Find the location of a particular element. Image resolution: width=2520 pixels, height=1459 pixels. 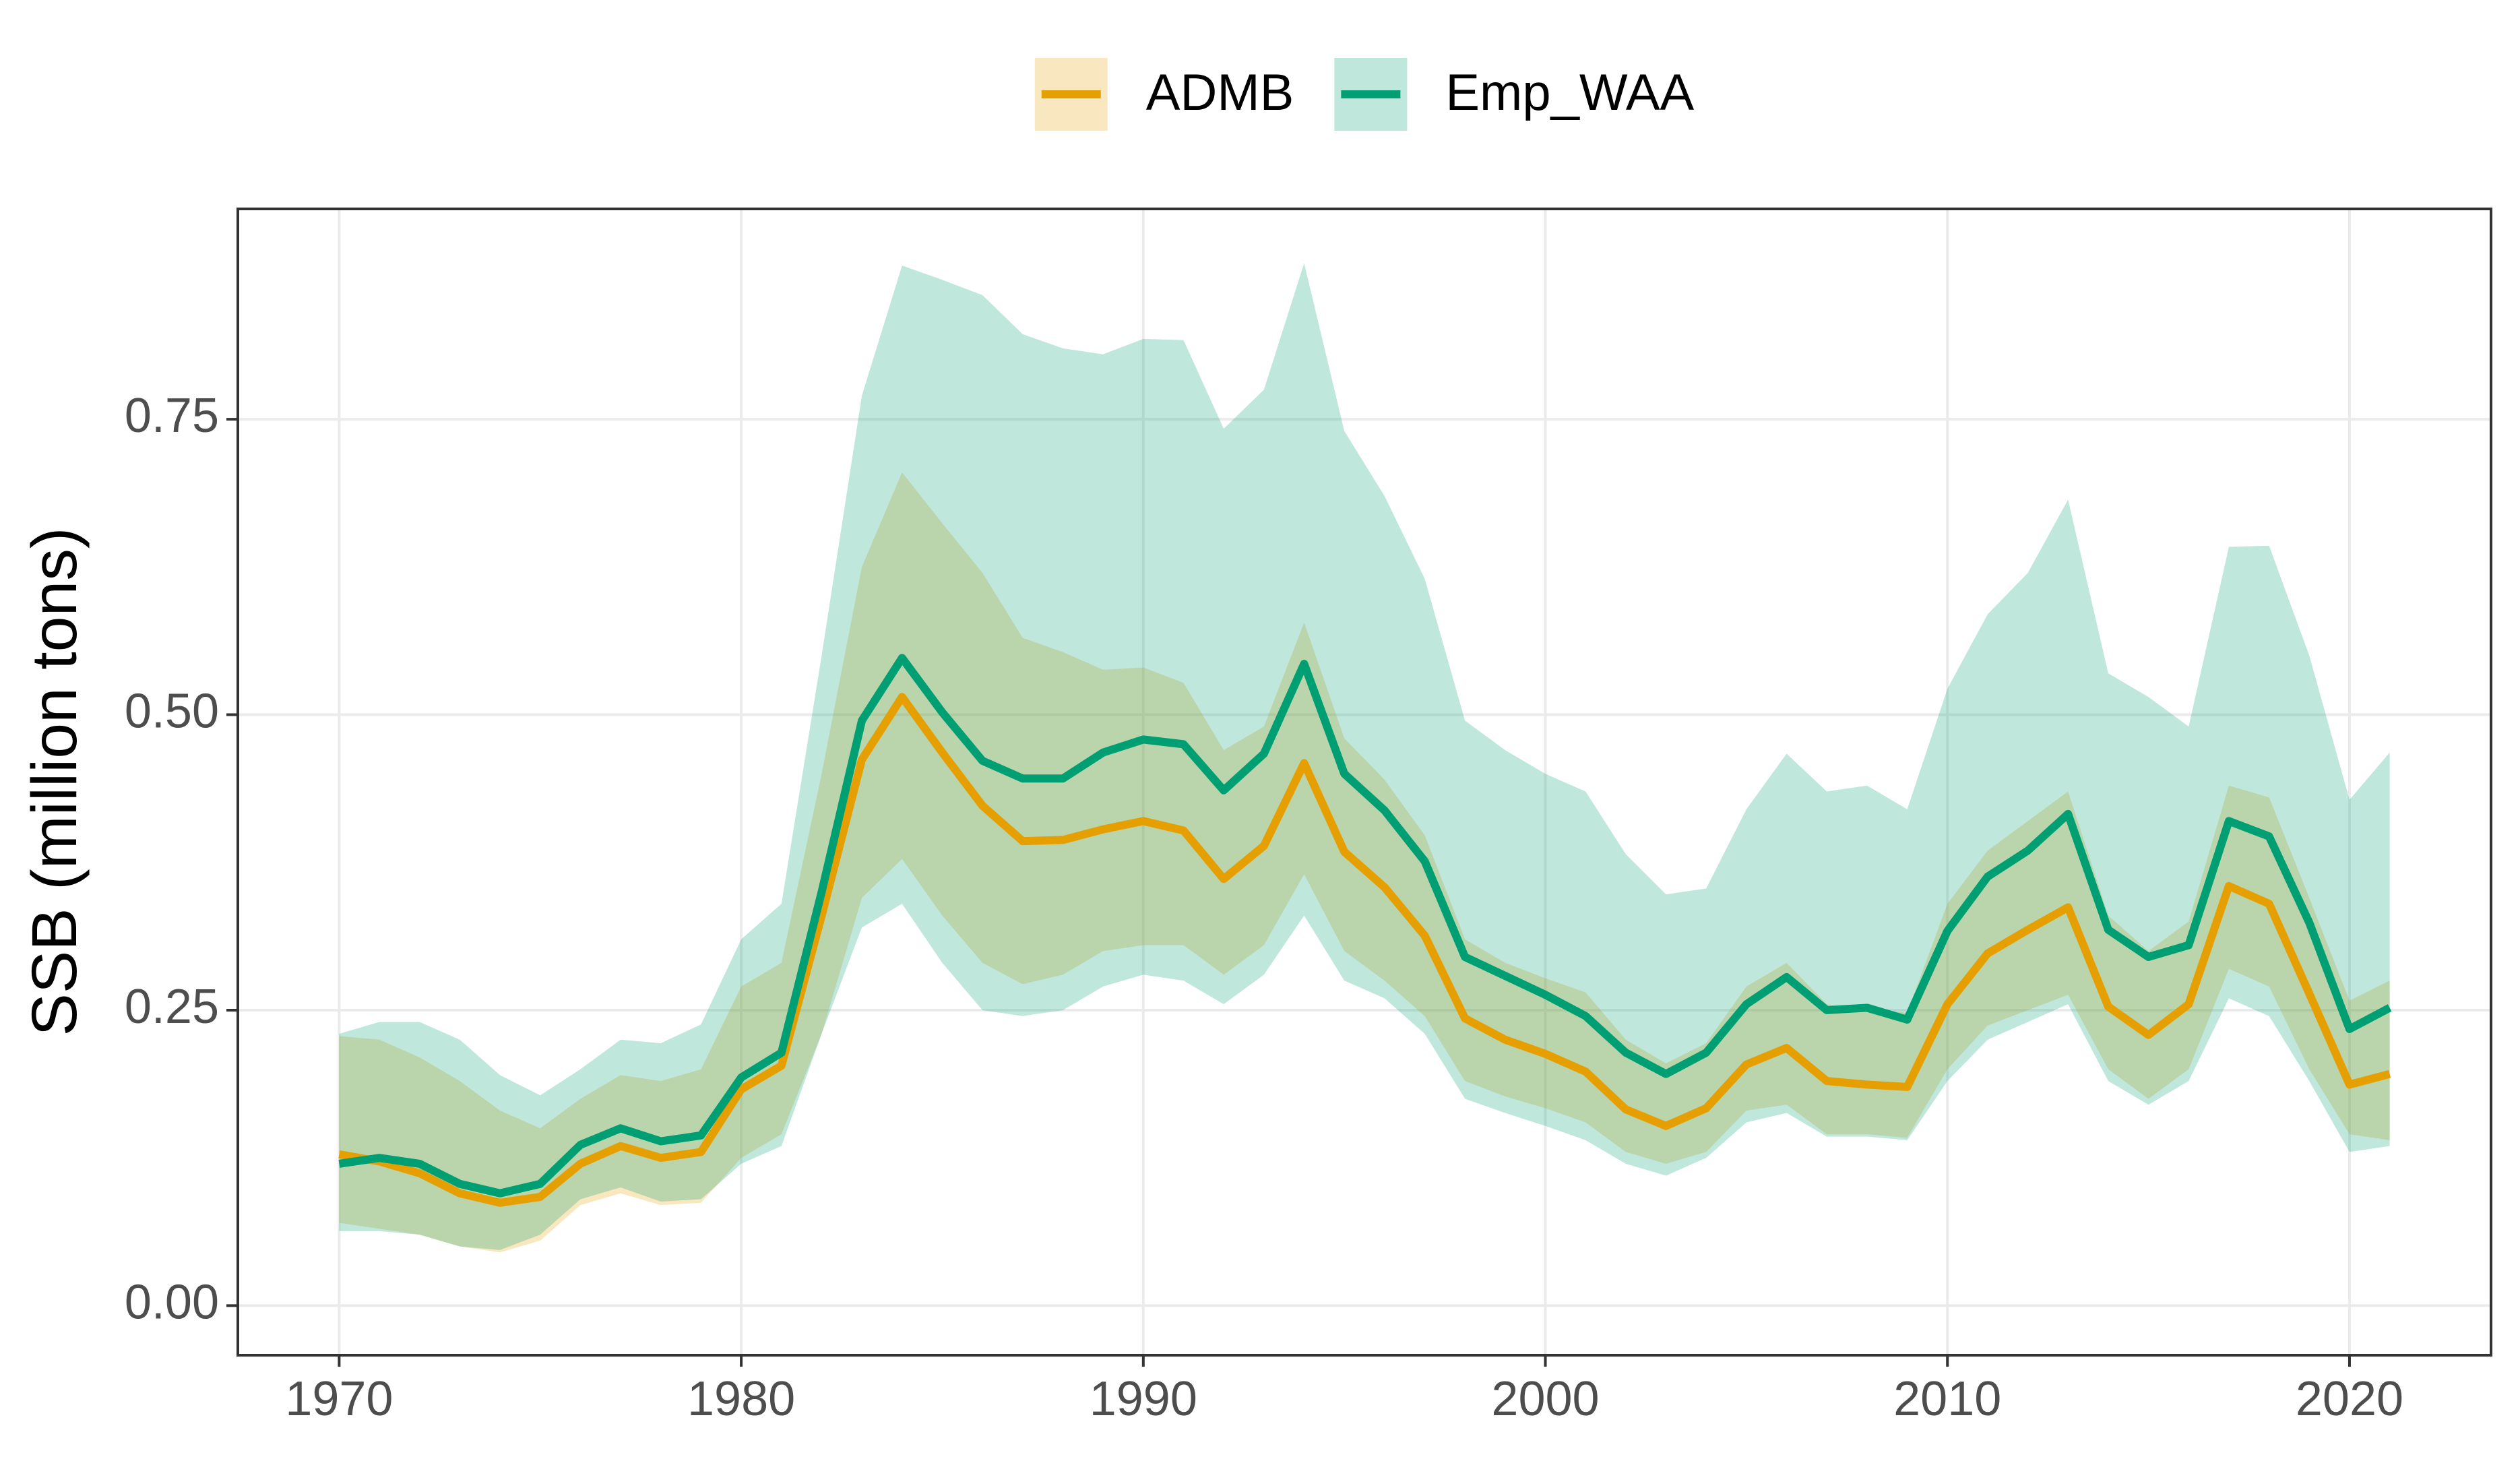

y-tick-label: 0.25 is located at coordinates (172, 1007).